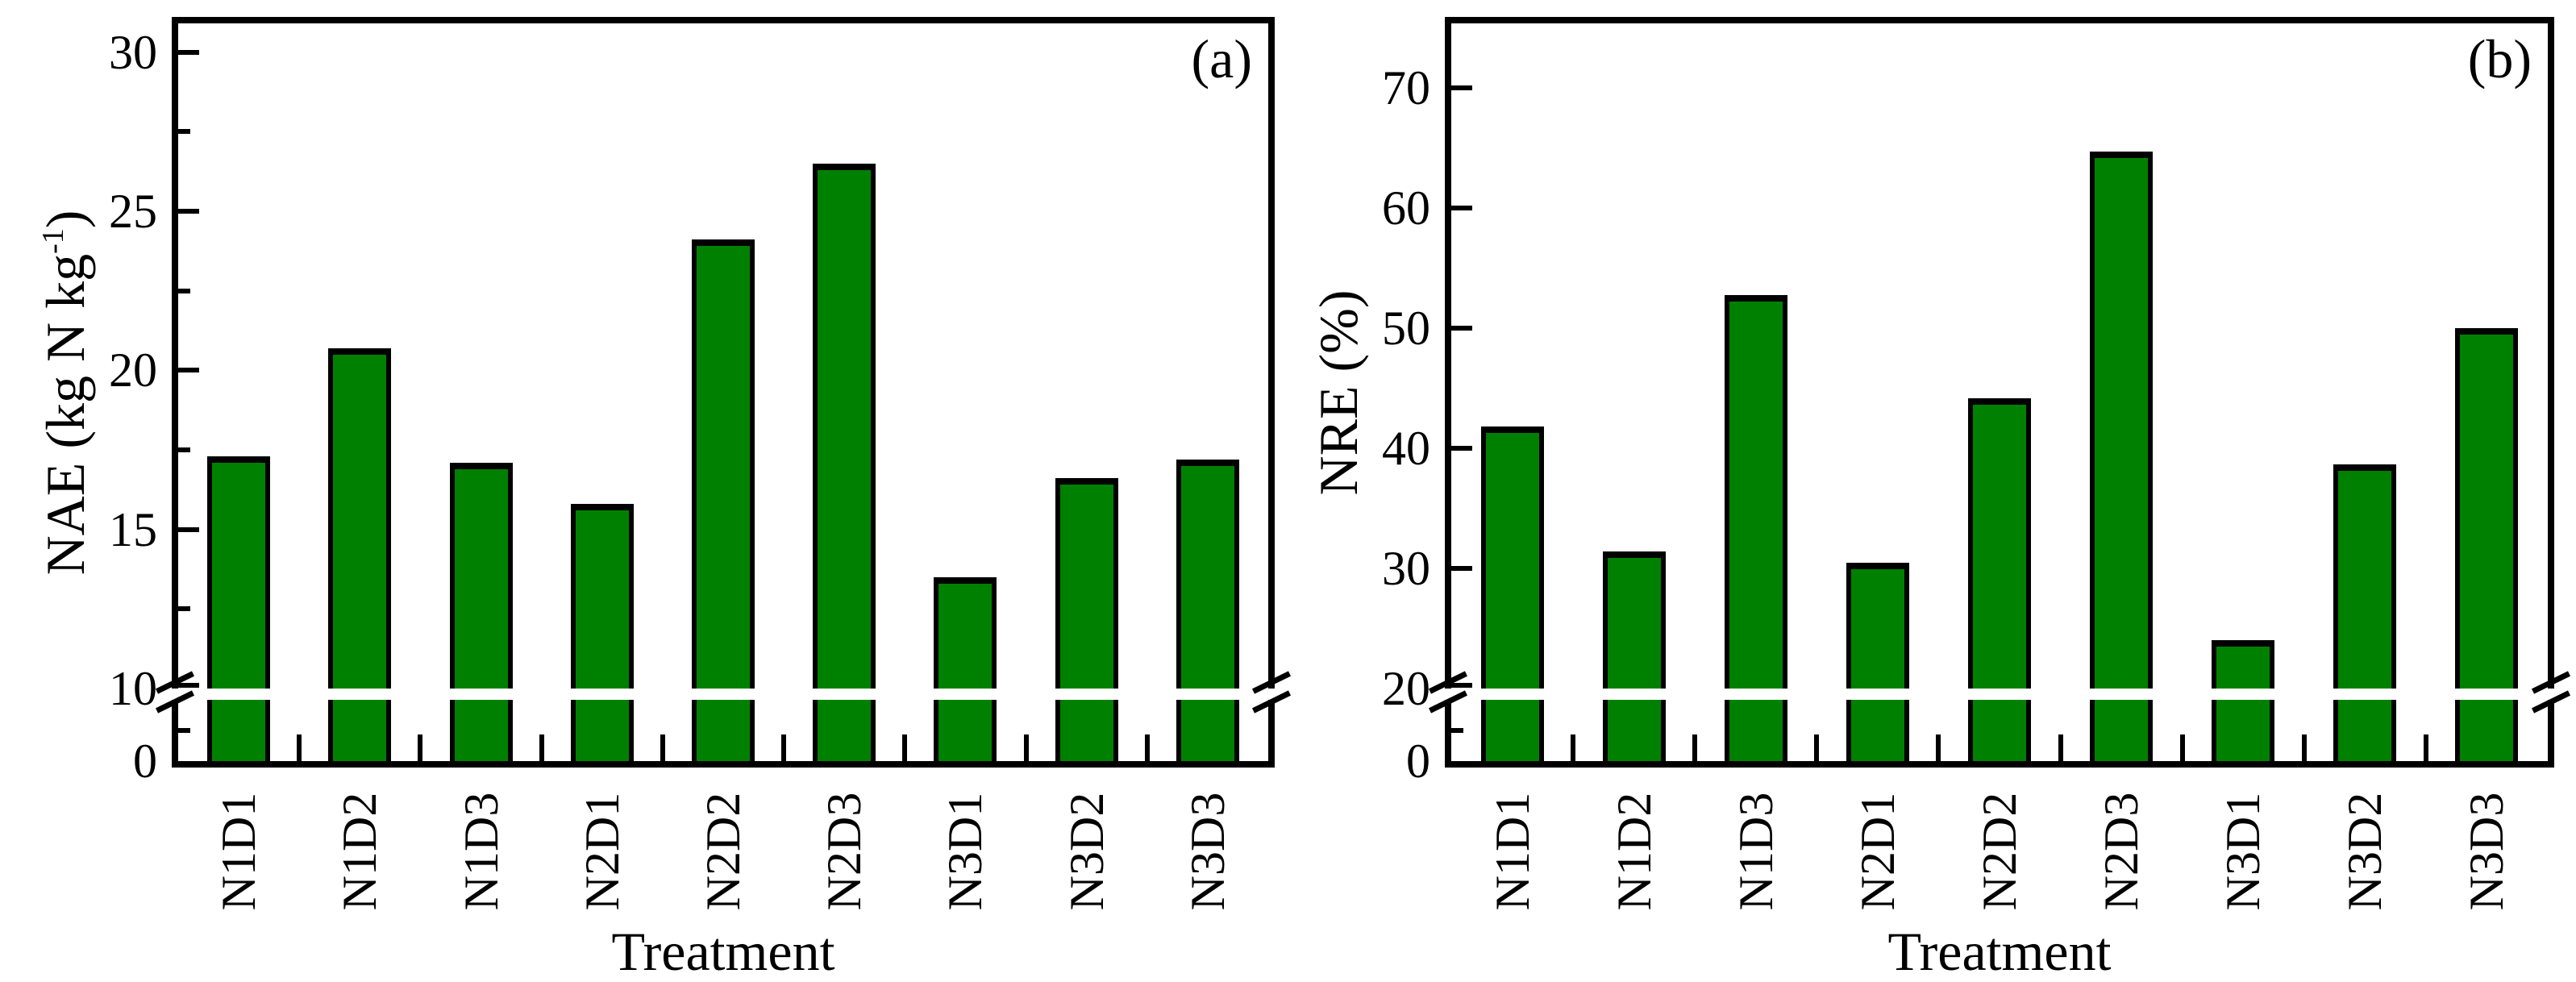  What do you see at coordinates (1406, 329) in the screenshot?
I see `y-tick-label: 50` at bounding box center [1406, 329].